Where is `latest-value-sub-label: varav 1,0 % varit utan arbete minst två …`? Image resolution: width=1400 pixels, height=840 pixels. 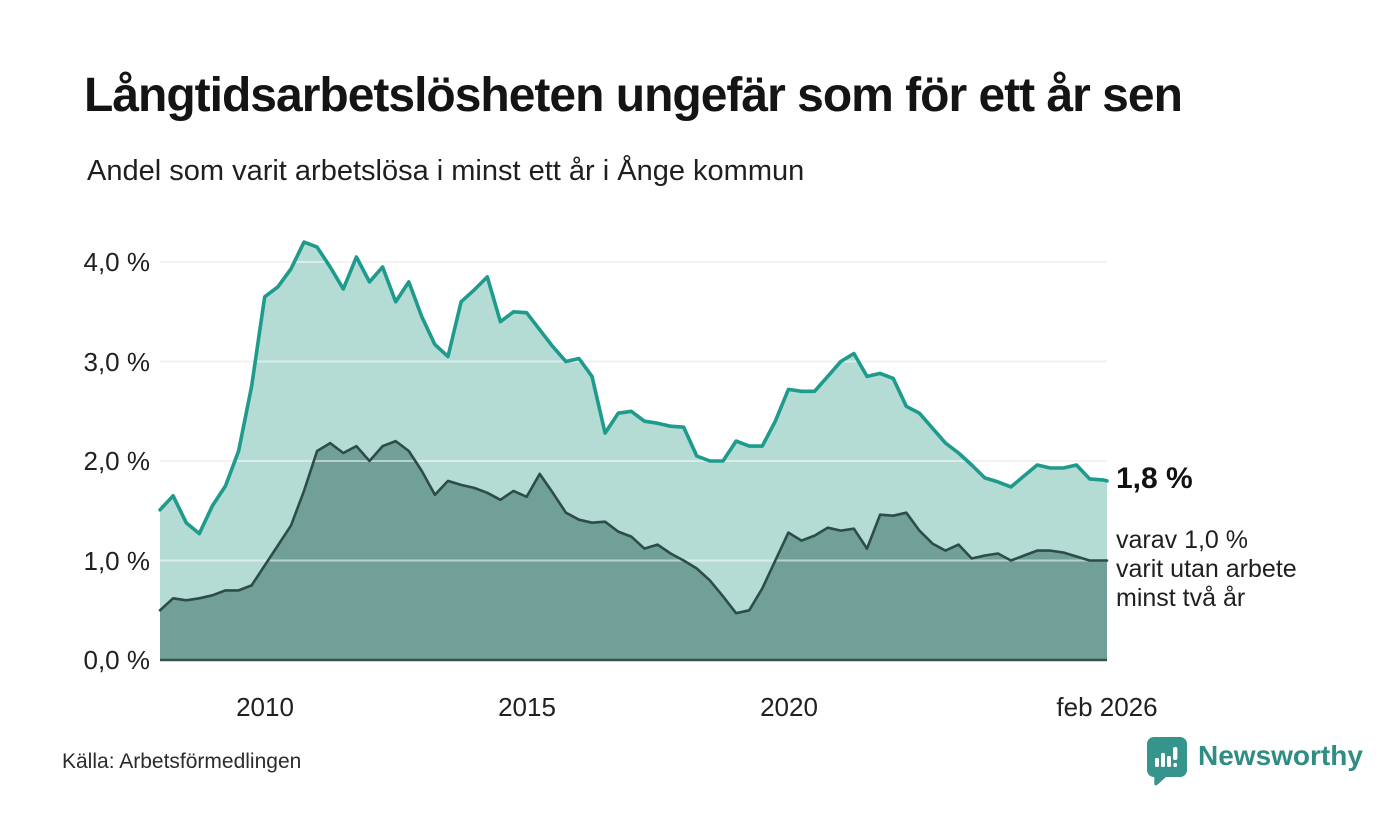 latest-value-sub-label: varav 1,0 % varit utan arbete minst två … is located at coordinates (1206, 569).